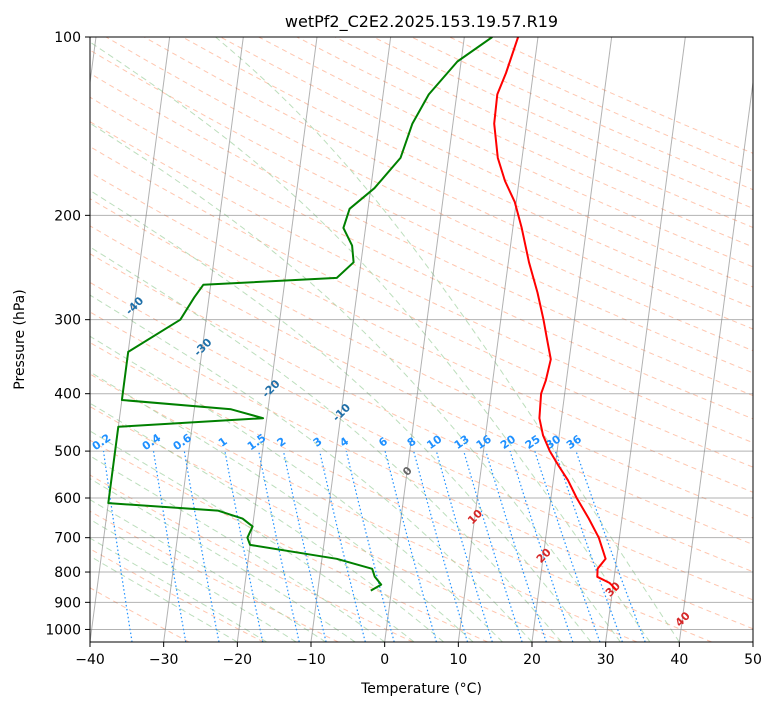 Image resolution: width=775 pixels, height=708 pixels. What do you see at coordinates (20, 339) in the screenshot?
I see `y-axis-label: Pressure (hPa)` at bounding box center [20, 339].